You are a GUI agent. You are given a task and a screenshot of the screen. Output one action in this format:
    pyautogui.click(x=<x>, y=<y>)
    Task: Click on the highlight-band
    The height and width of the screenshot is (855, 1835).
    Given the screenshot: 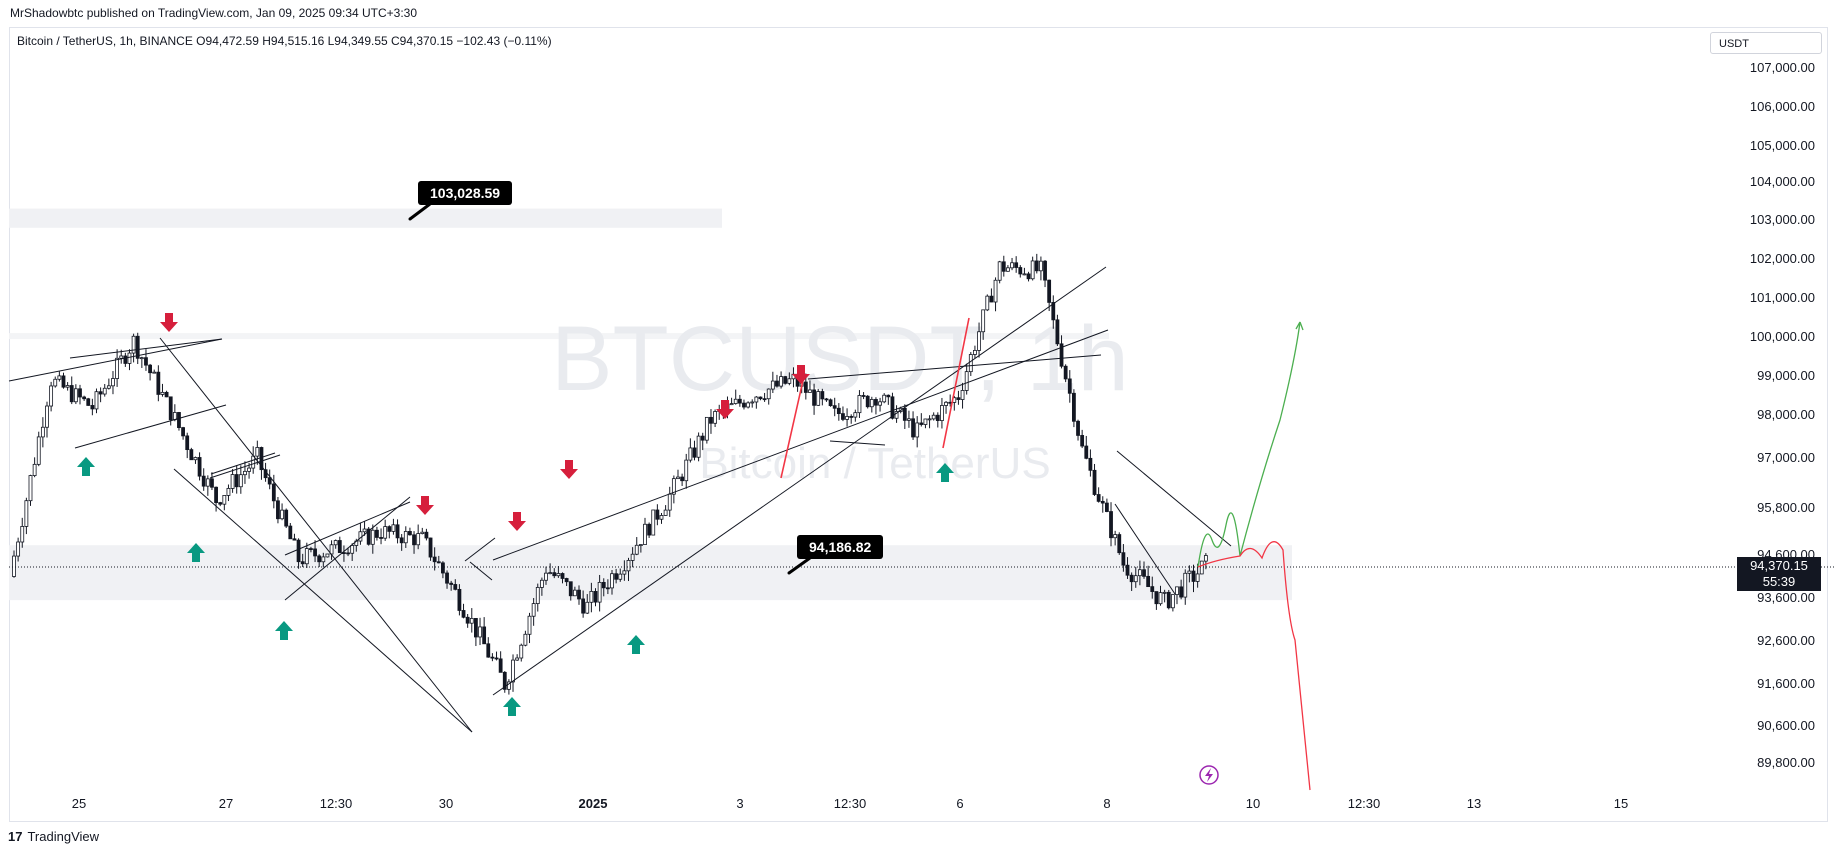 What is the action you would take?
    pyautogui.click(x=559, y=336)
    